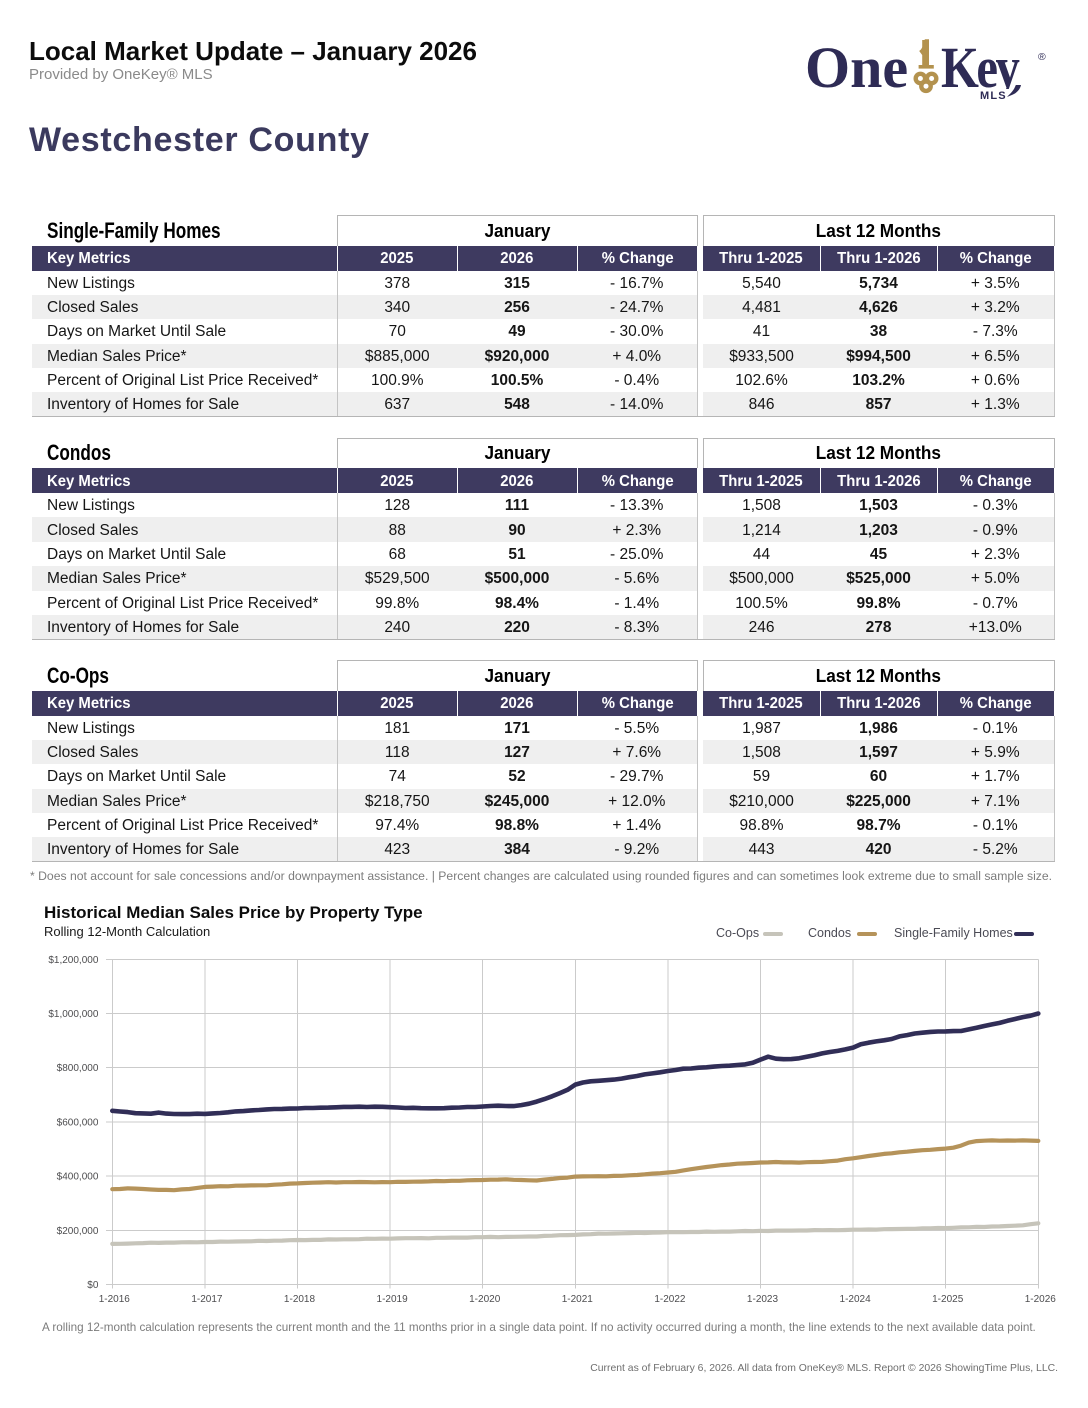 This screenshot has width=1088, height=1408. Describe the element at coordinates (115, 1299) in the screenshot. I see `svg-text: 1-2016` at that location.